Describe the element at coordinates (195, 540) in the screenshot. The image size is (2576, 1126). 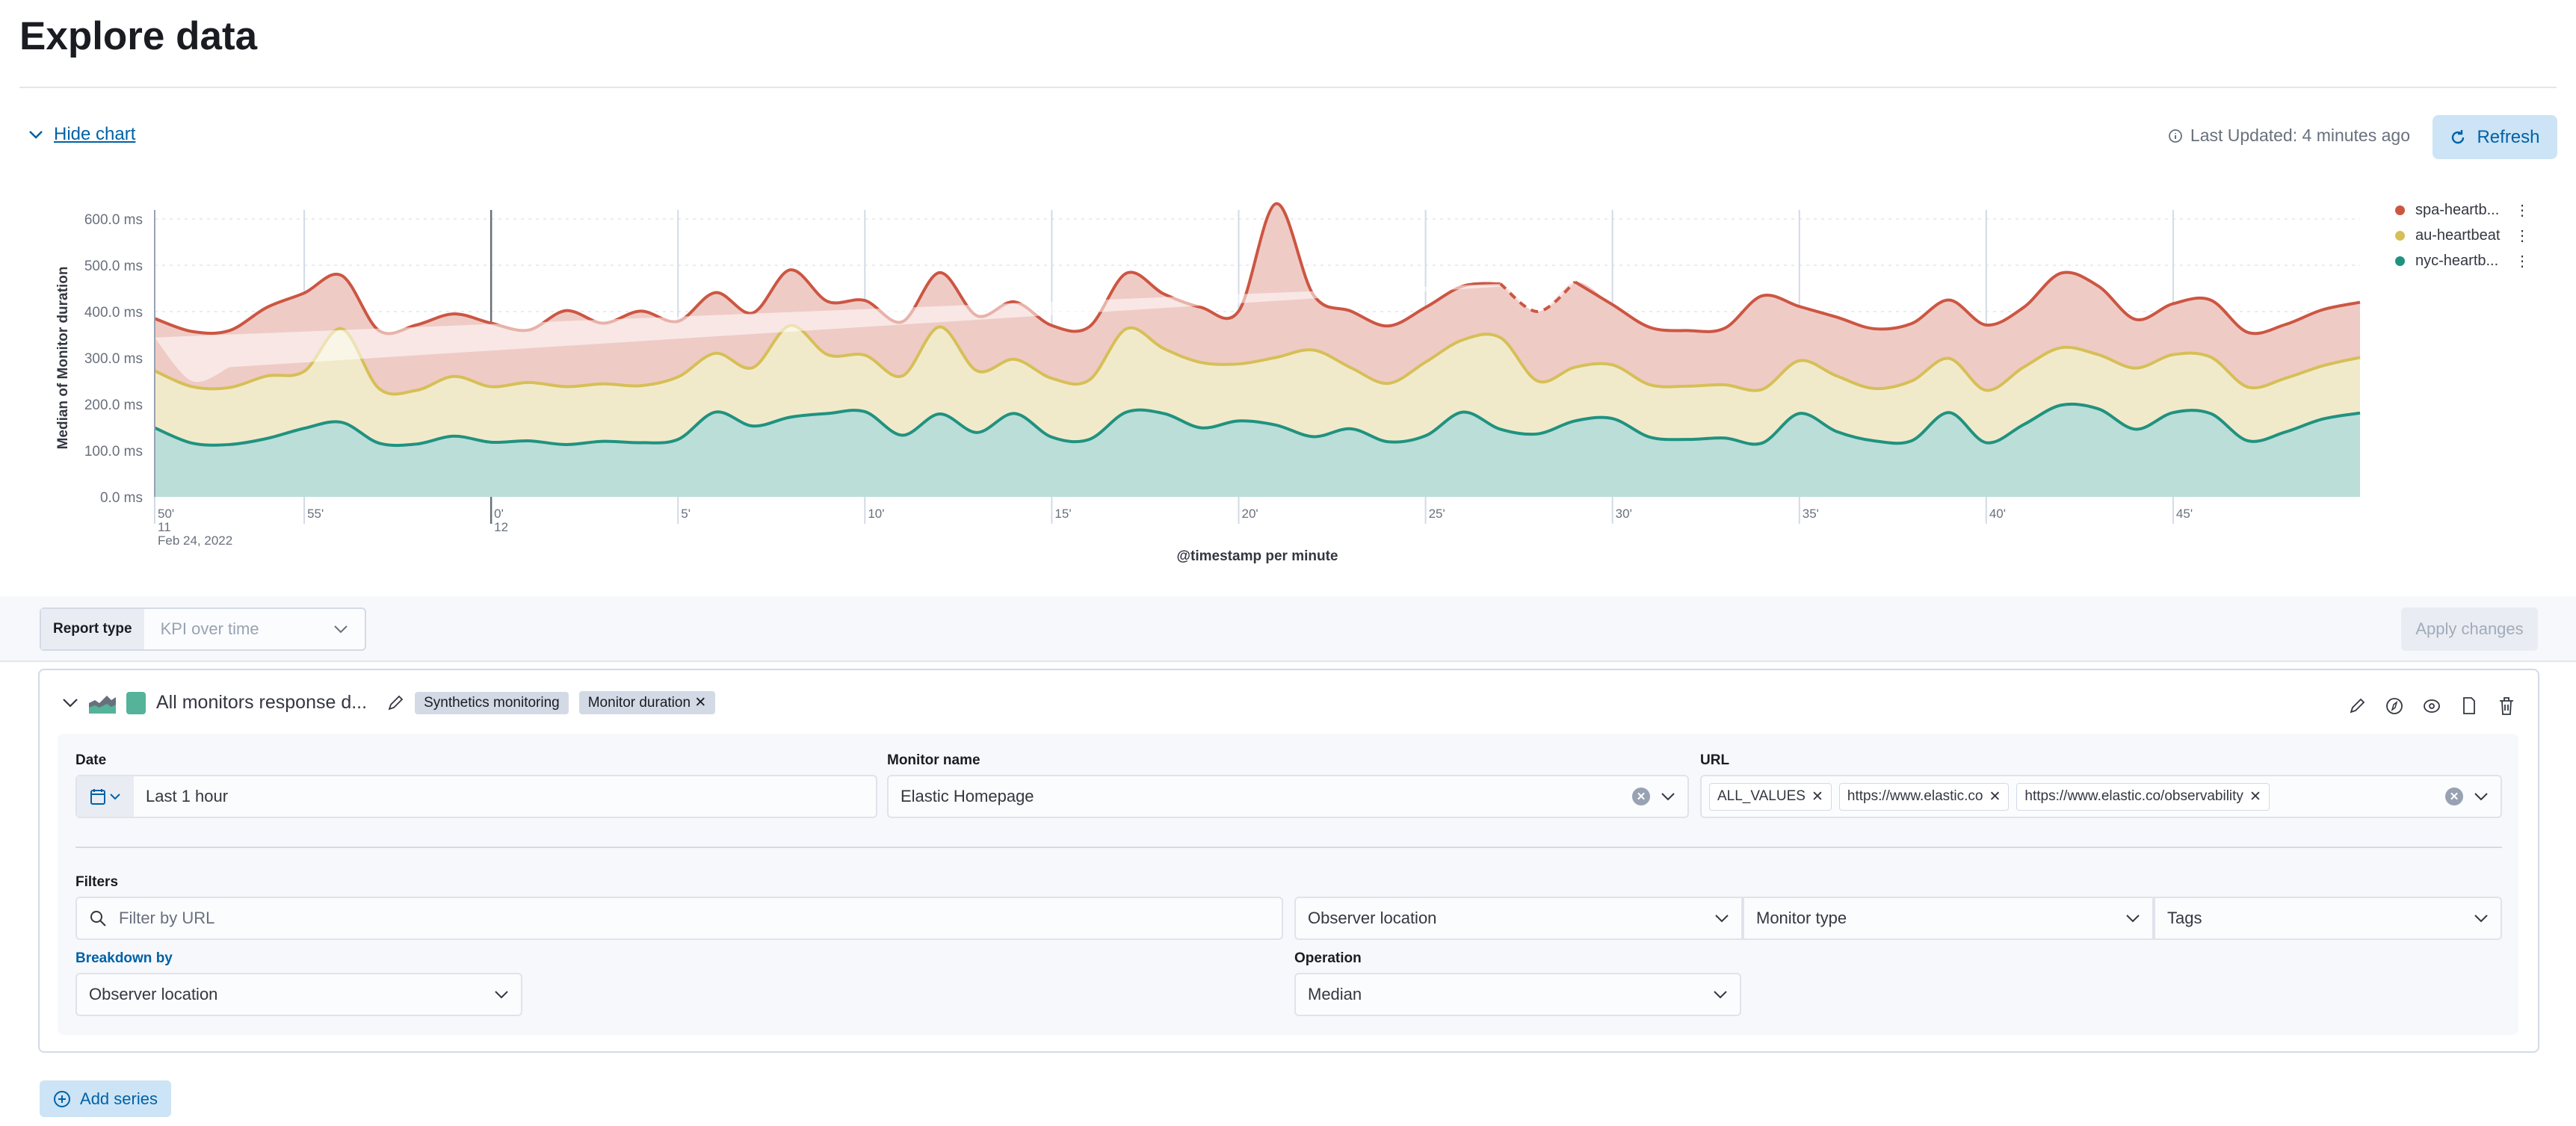
I see `x-tick-label: Feb 24, 2022` at that location.